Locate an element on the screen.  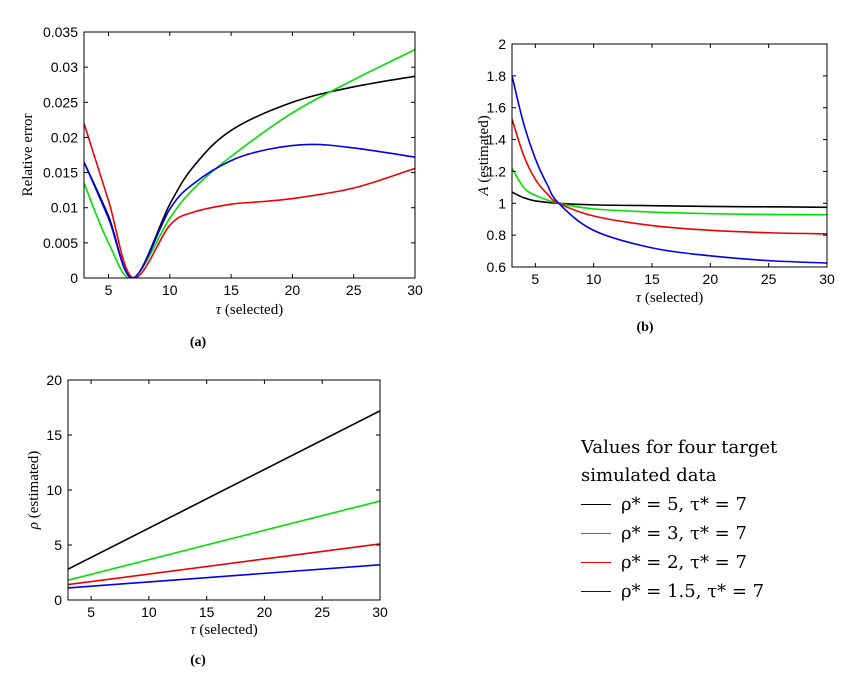
legend-title-line1: Values for four target is located at coordinates (679, 447).